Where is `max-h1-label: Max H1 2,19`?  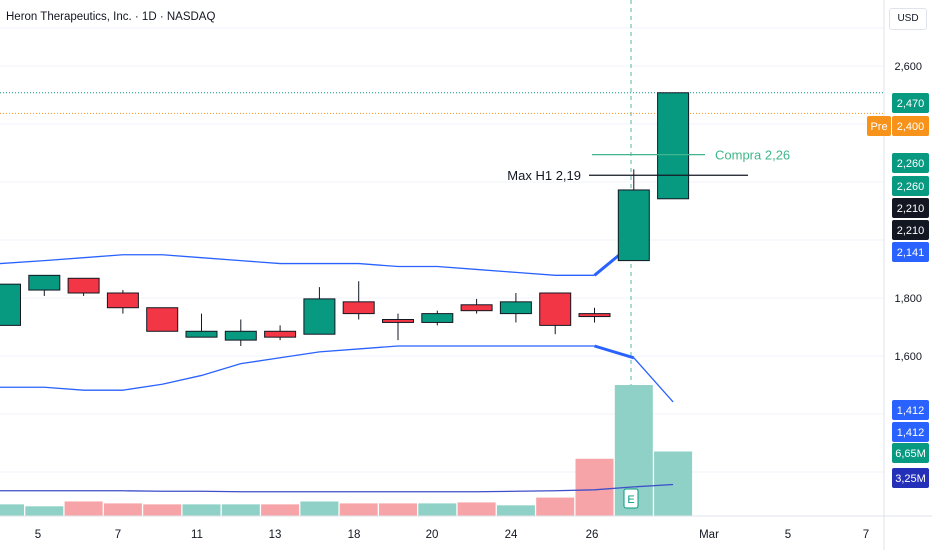 max-h1-label: Max H1 2,19 is located at coordinates (544, 175).